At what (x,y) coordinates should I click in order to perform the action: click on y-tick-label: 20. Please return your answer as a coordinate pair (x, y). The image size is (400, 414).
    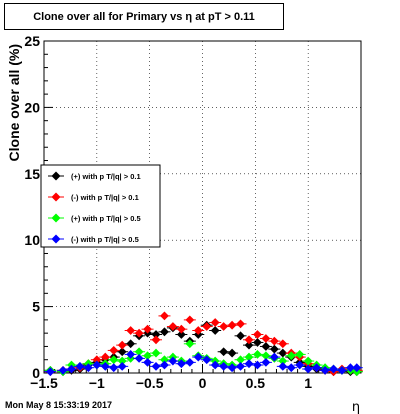
    Looking at the image, I should click on (32, 107).